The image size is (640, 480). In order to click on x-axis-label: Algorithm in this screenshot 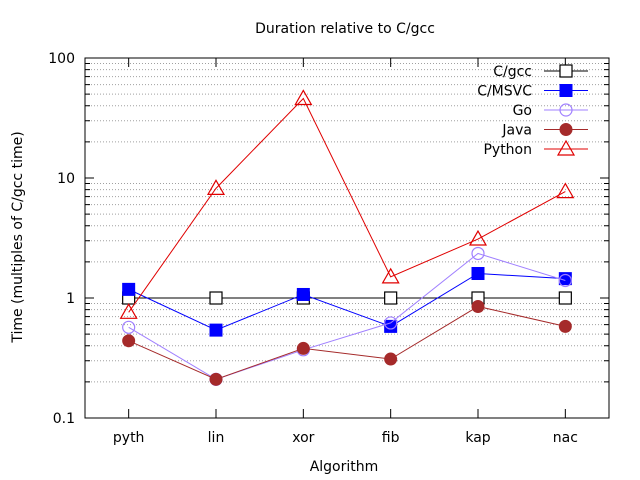, I will do `click(344, 467)`.